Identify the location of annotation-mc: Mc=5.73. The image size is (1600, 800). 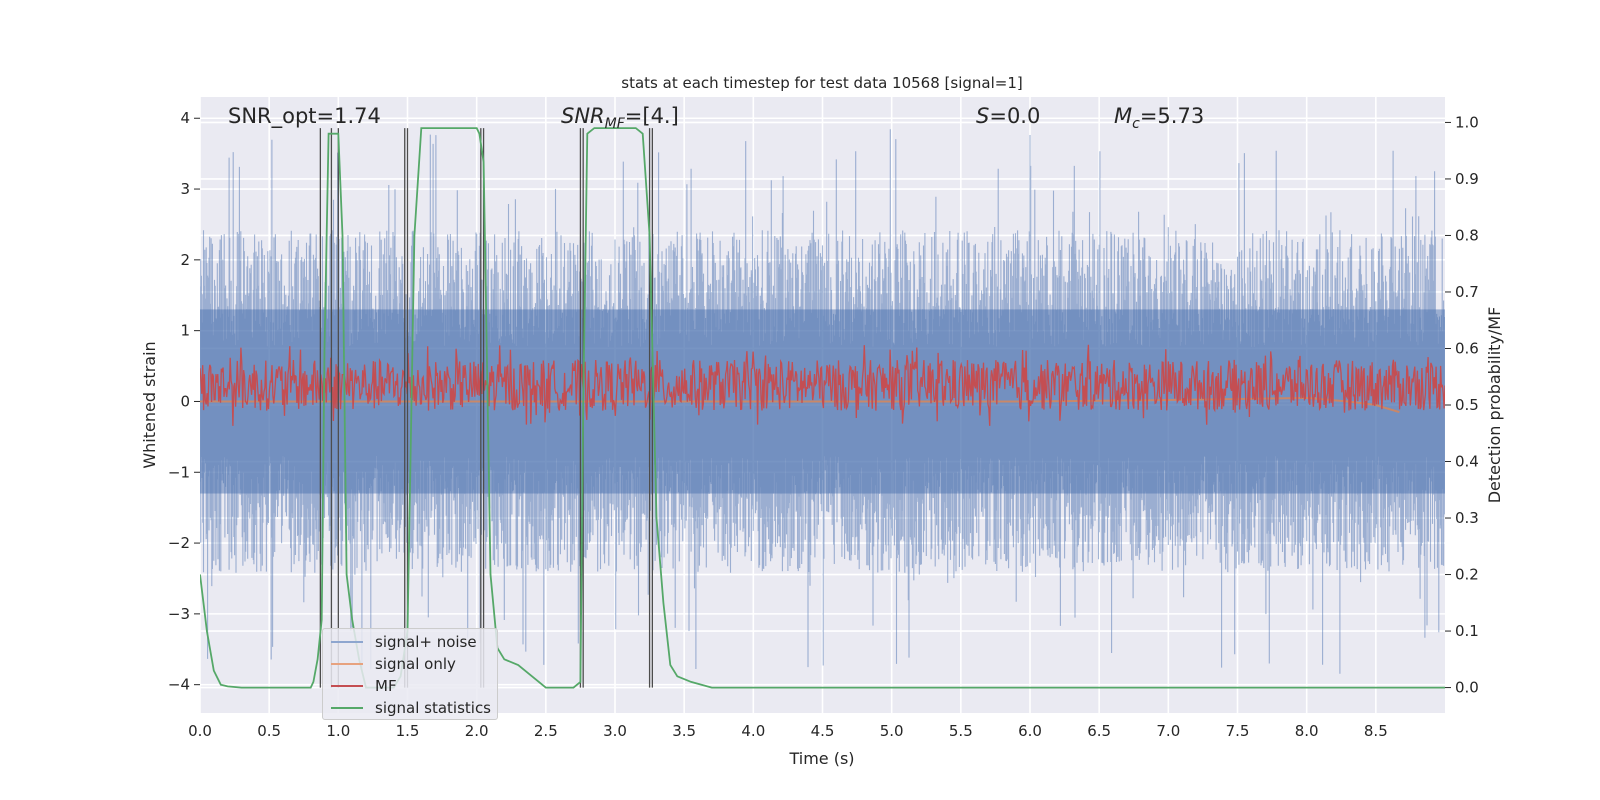
(1159, 118).